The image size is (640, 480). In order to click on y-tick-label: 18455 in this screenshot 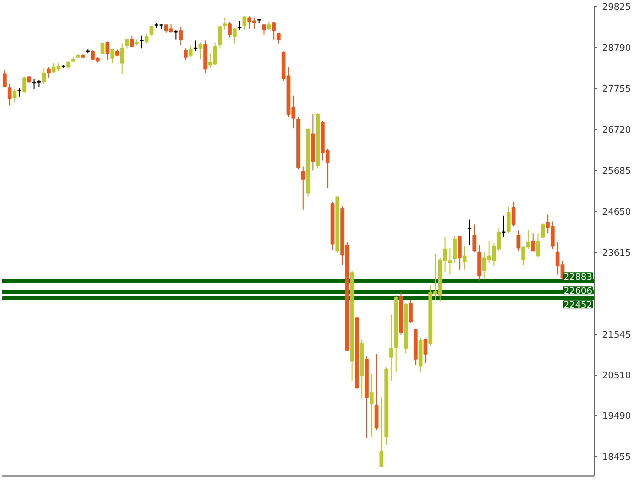, I will do `click(617, 458)`.